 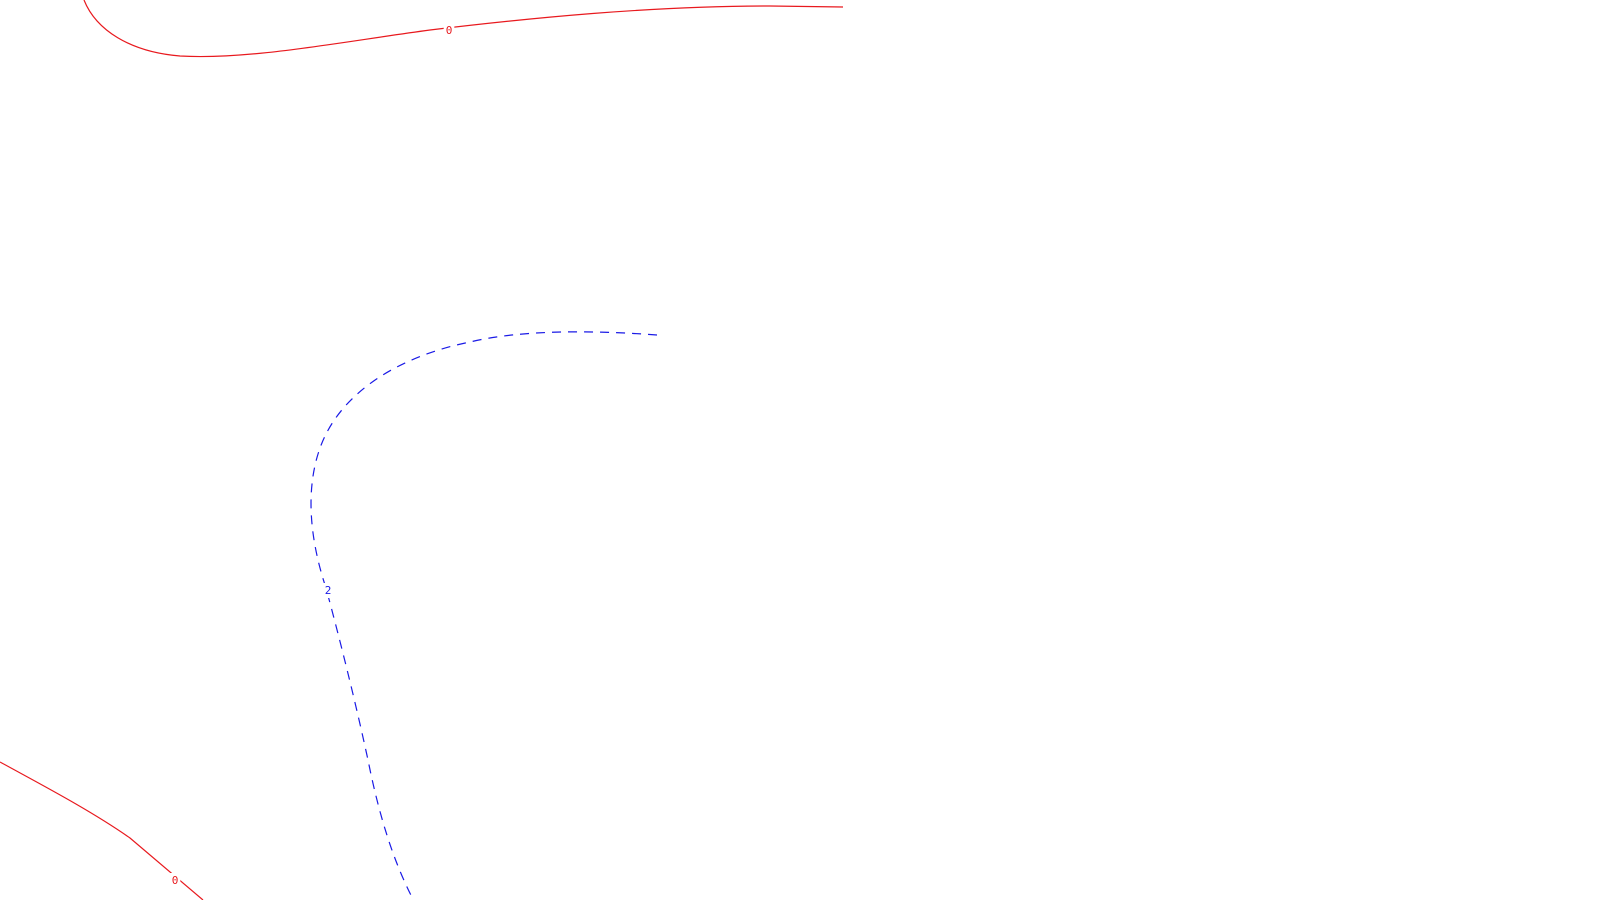 What do you see at coordinates (102, 830) in the screenshot?
I see `contour-line-0-bottom` at bounding box center [102, 830].